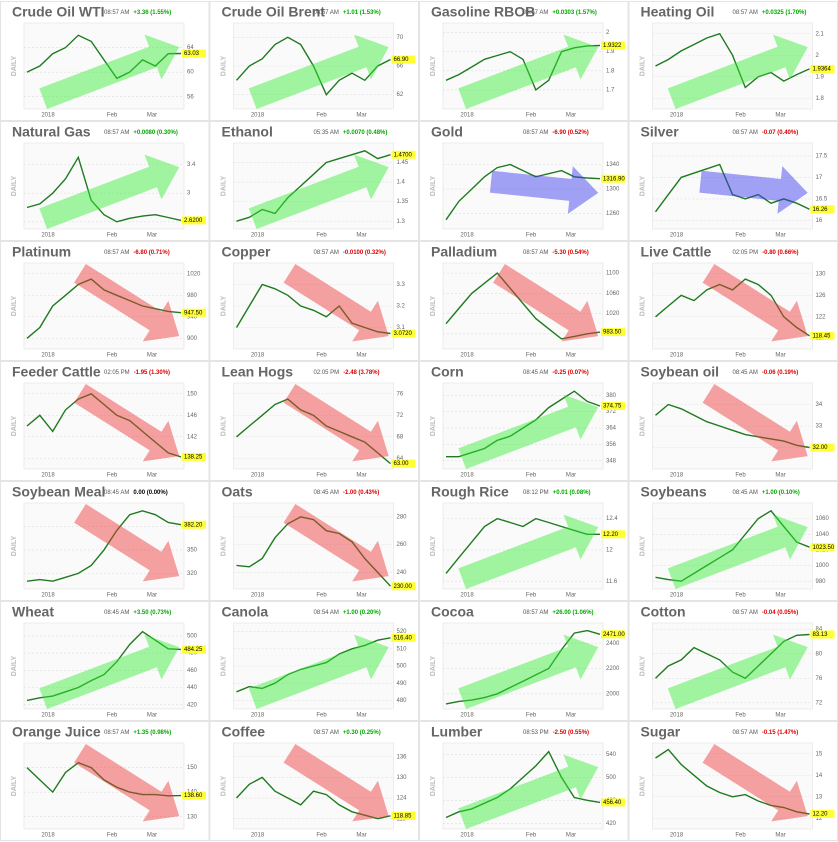 This screenshot has width=838, height=842. Describe the element at coordinates (192, 296) in the screenshot. I see `y-tick-label: 980` at that location.